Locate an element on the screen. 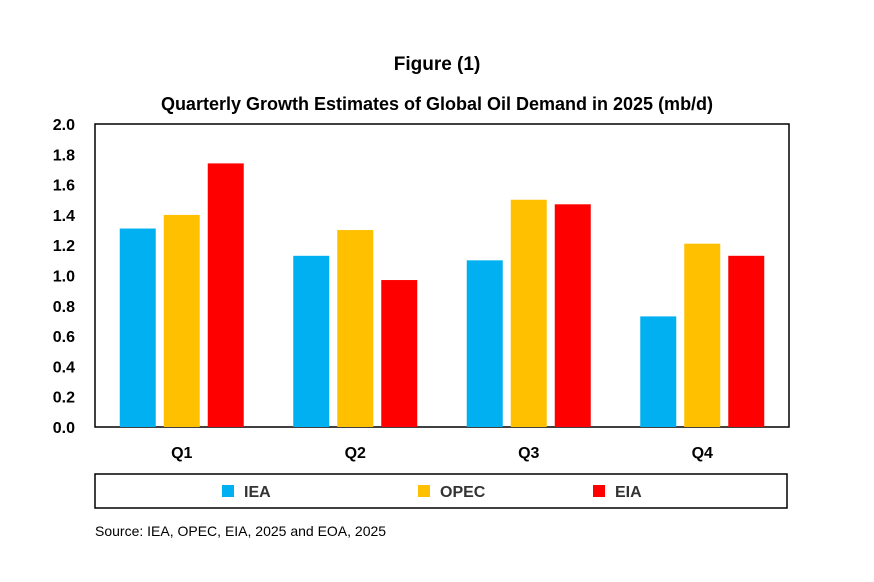 Image resolution: width=874 pixels, height=582 pixels. legend-items: IEA OPEC EIA is located at coordinates (432, 492).